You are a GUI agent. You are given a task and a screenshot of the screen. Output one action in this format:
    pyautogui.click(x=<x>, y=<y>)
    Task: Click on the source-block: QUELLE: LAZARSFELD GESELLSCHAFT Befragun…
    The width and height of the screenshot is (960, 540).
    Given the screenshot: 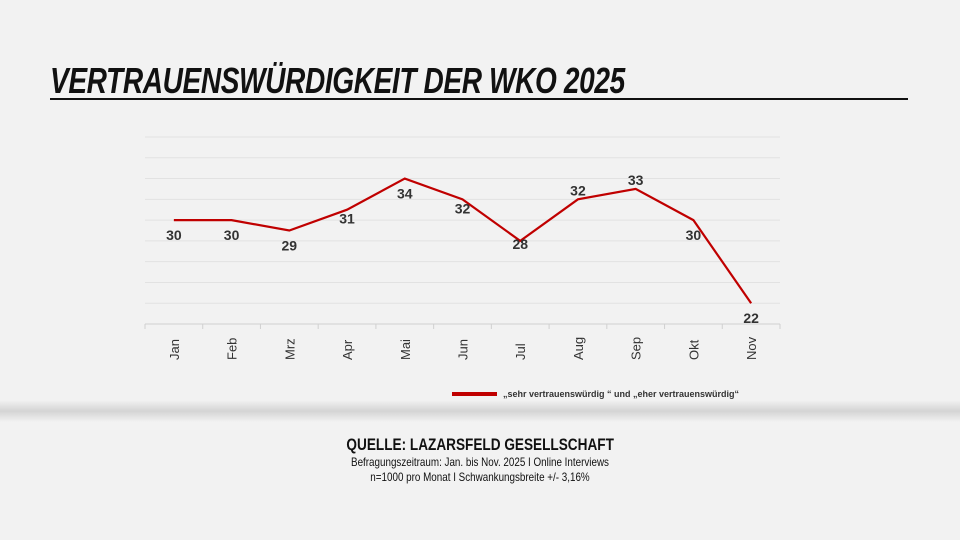 What is the action you would take?
    pyautogui.click(x=480, y=460)
    